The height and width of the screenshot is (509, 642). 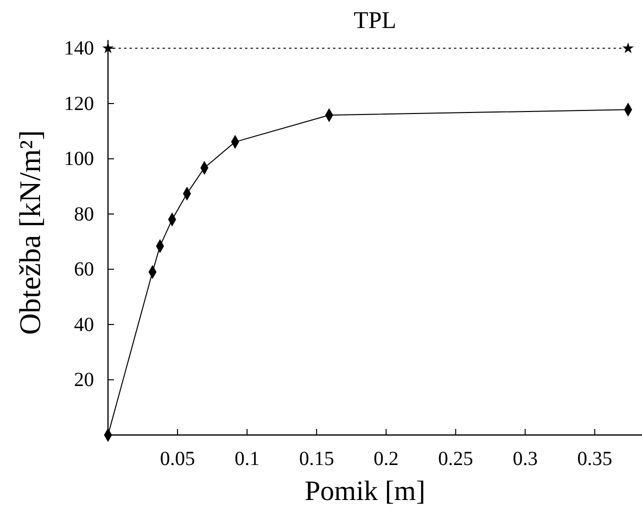 What do you see at coordinates (316, 459) in the screenshot?
I see `x-tick-label: 0.15` at bounding box center [316, 459].